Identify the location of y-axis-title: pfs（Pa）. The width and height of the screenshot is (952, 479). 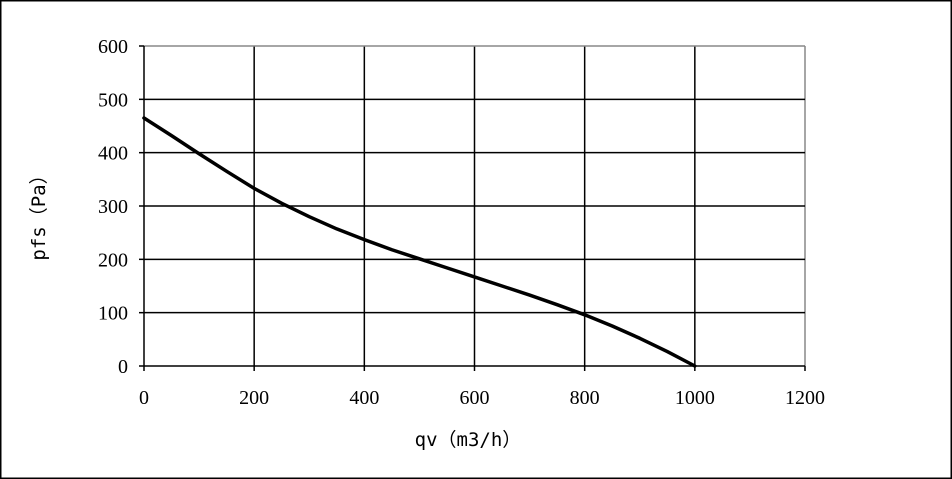
(39, 212).